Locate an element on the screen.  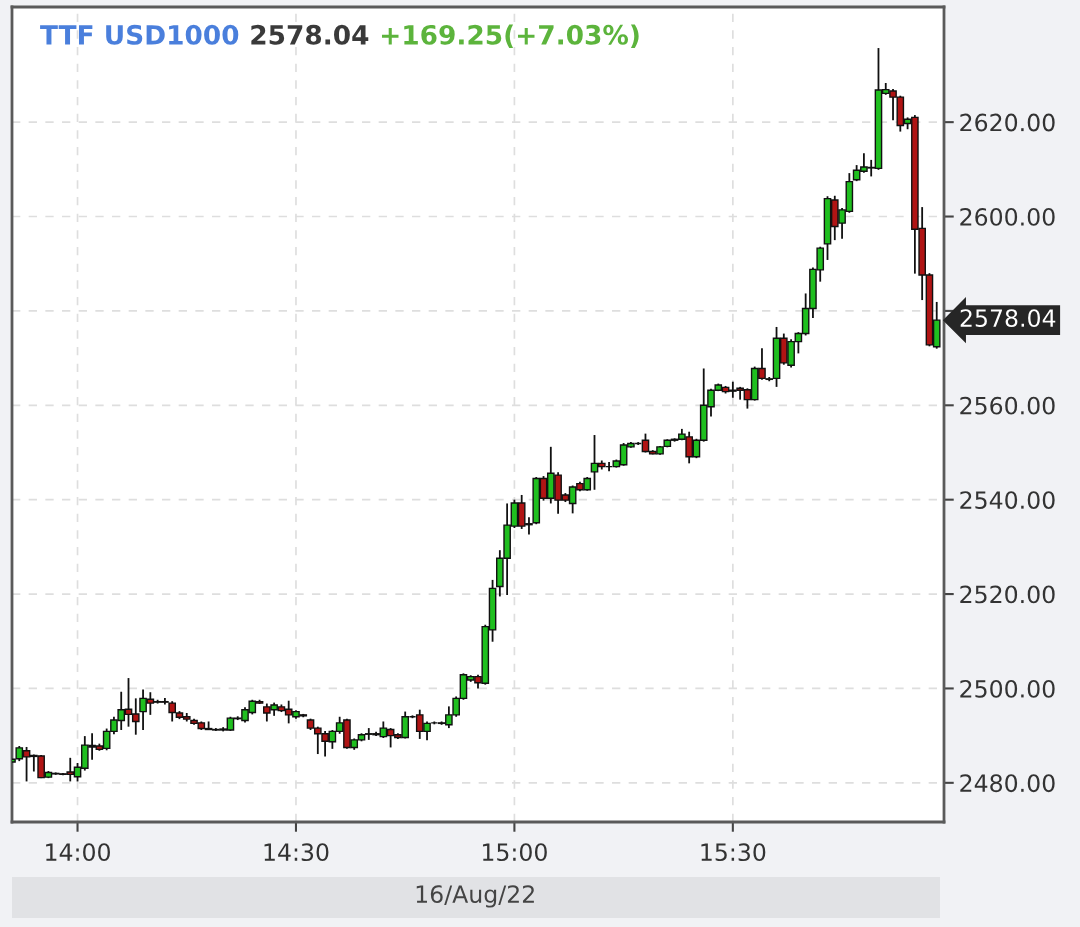
annotation: +169.25(+7.03%) is located at coordinates (510, 36).